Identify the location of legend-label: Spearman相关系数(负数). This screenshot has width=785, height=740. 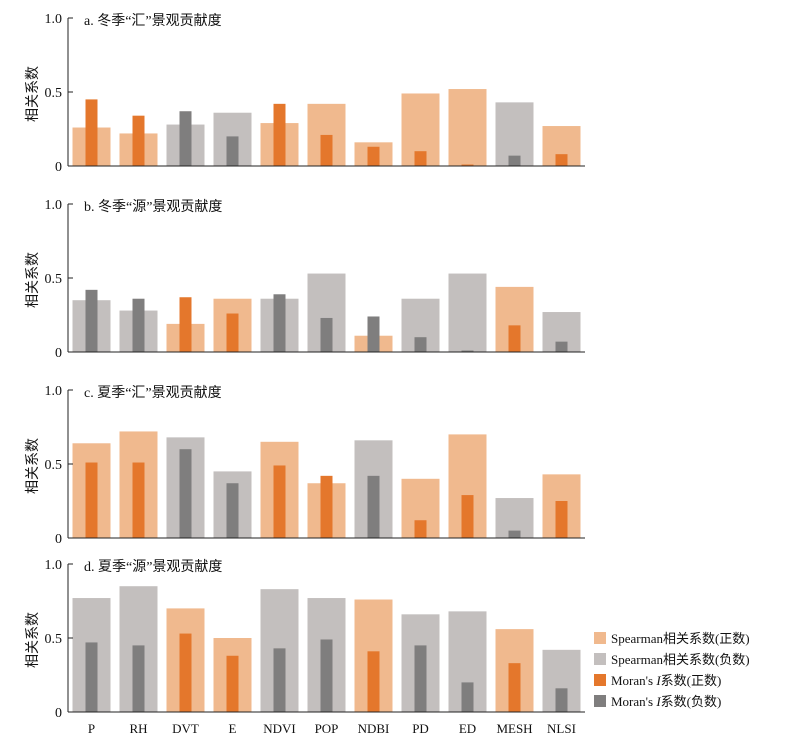
(680, 659).